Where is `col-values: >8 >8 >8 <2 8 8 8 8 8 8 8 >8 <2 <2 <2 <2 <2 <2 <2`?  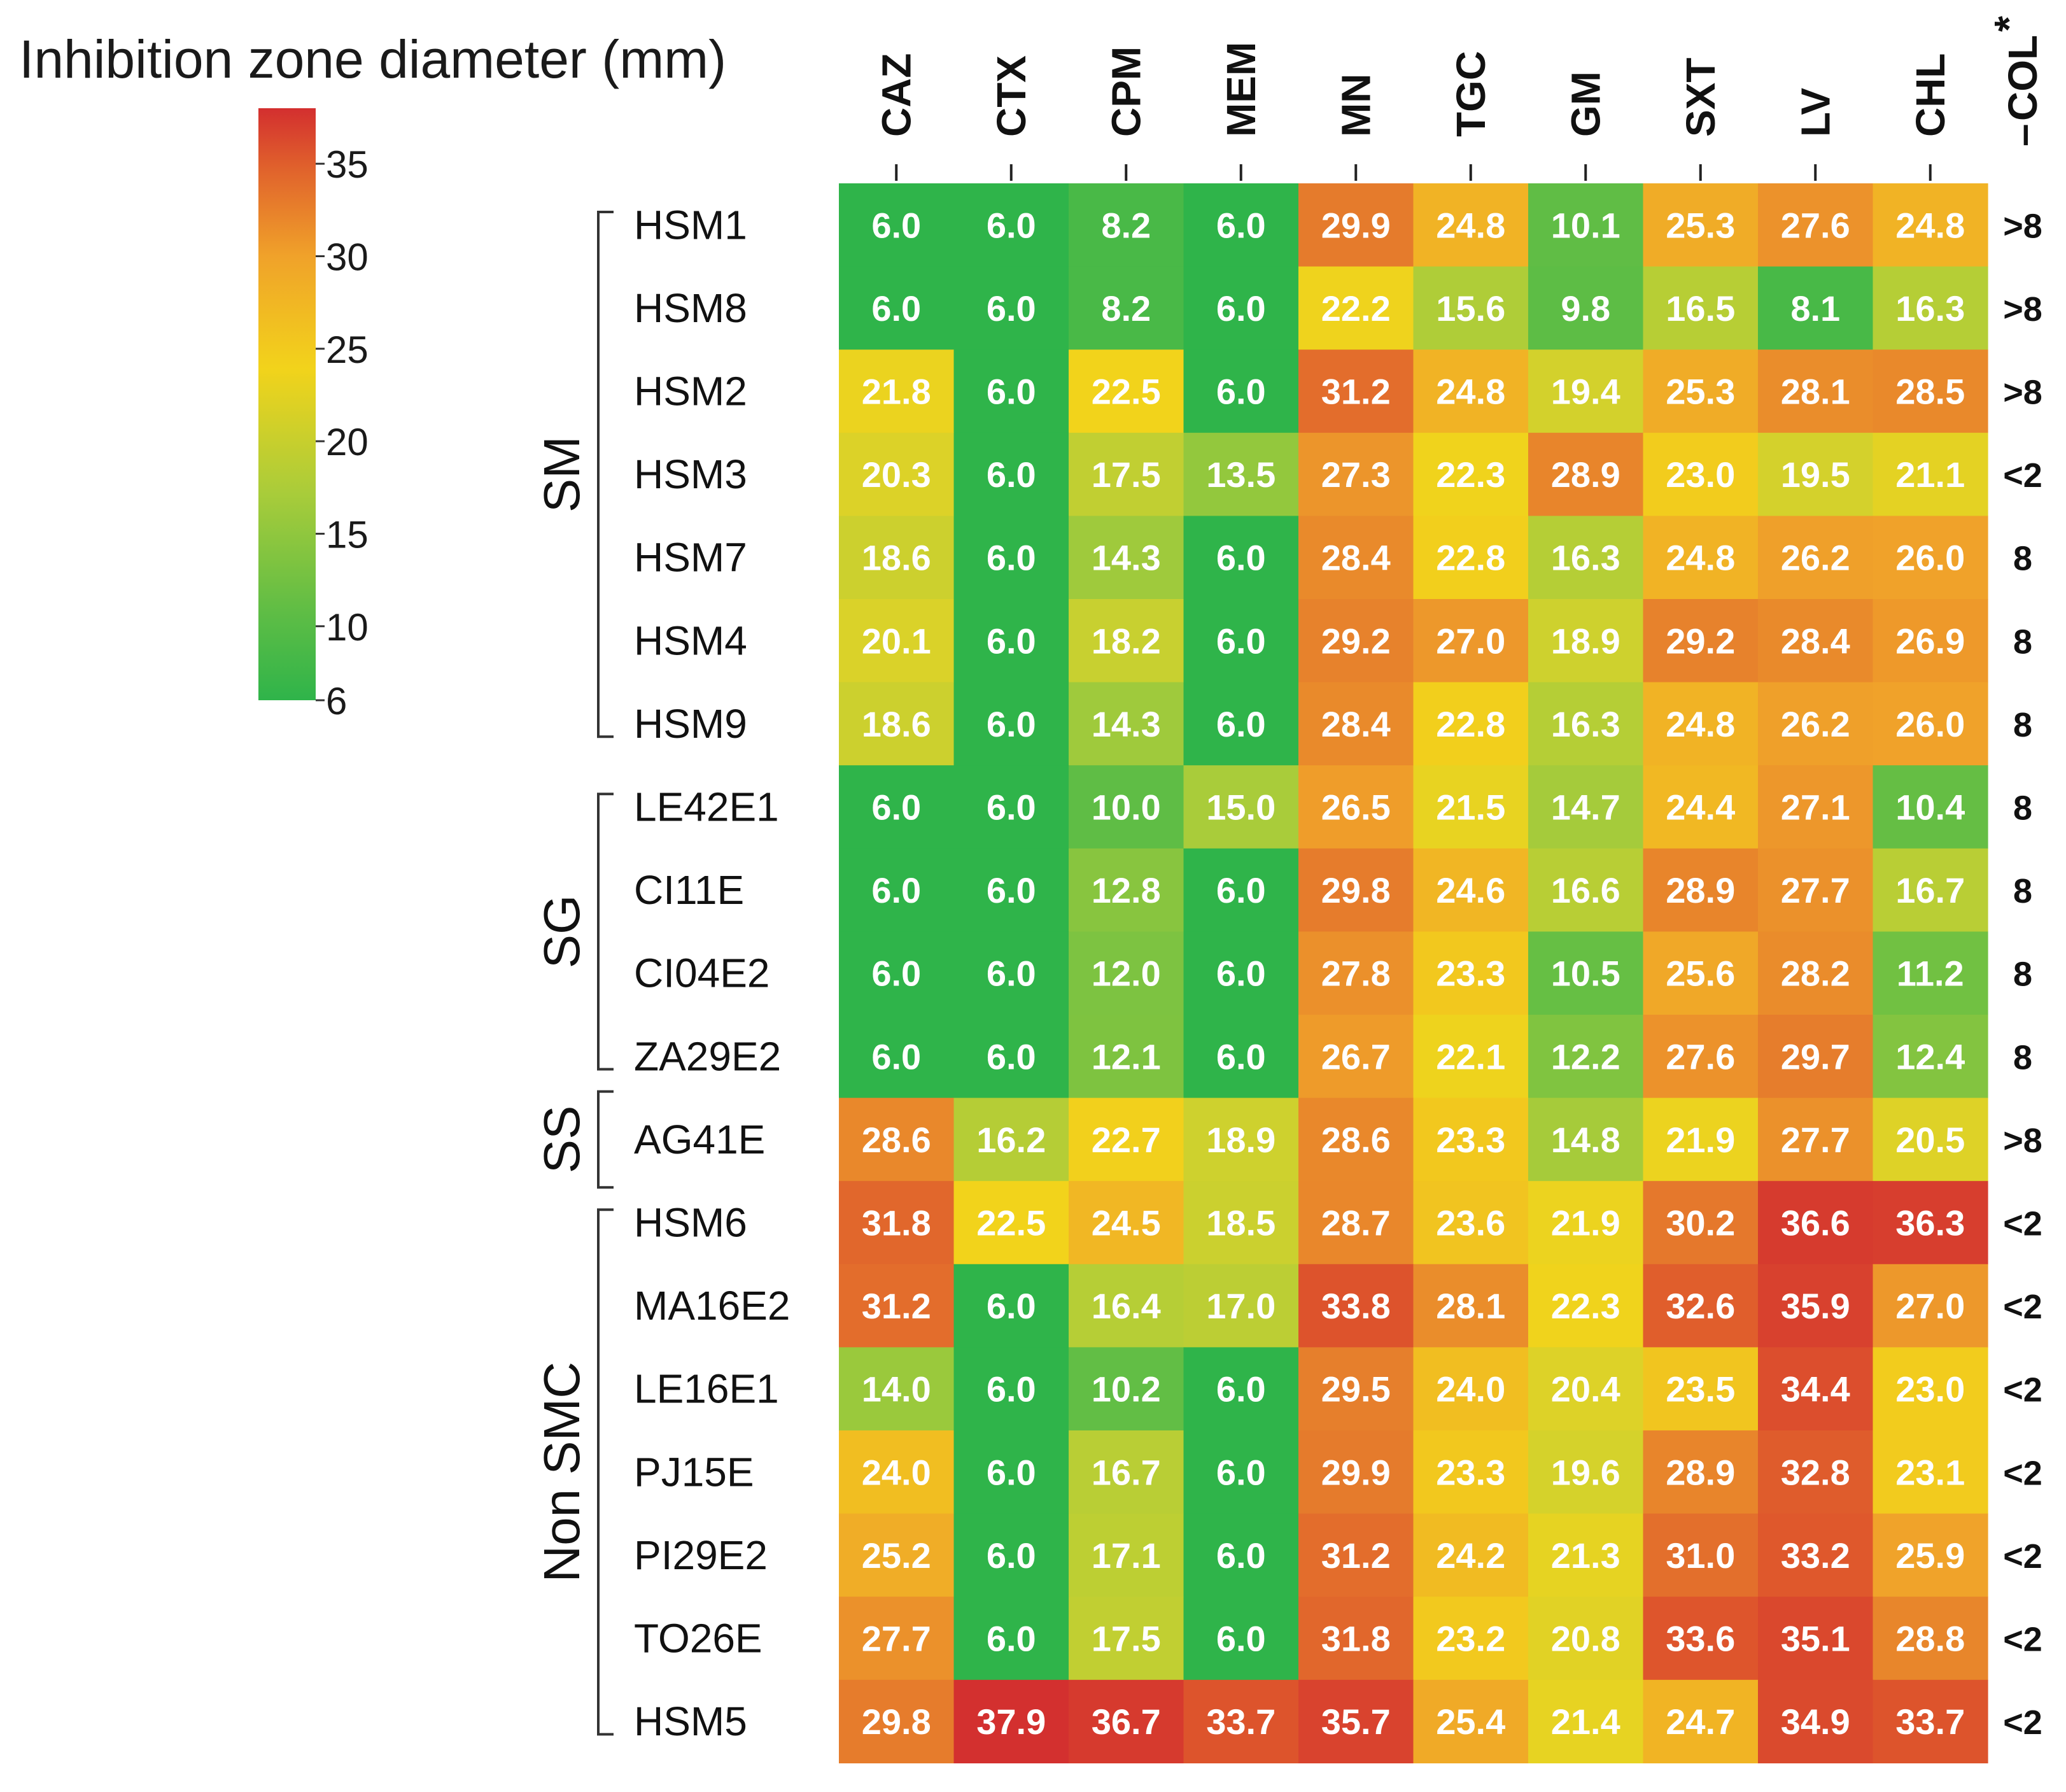
col-values: >8 >8 >8 <2 8 8 8 8 8 8 8 >8 <2 <2 <2 <2 <2 <2 <2 is located at coordinates (2022, 974).